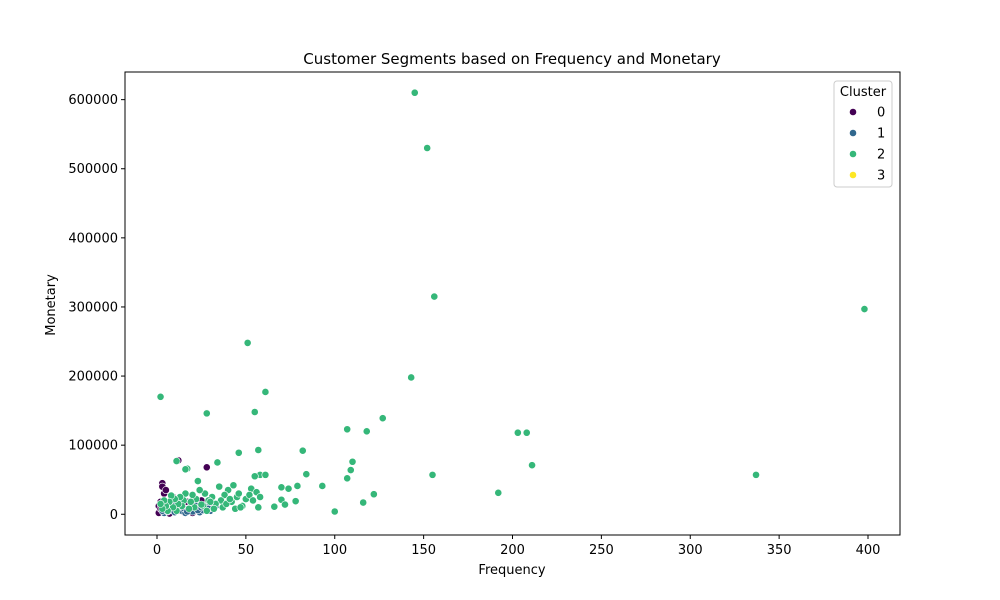  Describe the element at coordinates (779, 550) in the screenshot. I see `x-tick-label: 350` at that location.